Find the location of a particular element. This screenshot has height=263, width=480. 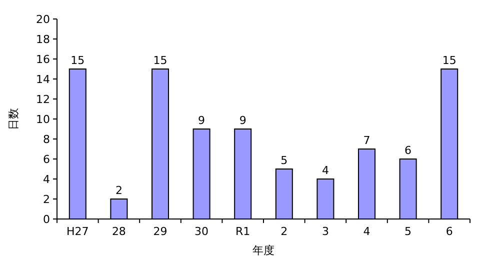

x-tick-label: R1 is located at coordinates (243, 231).